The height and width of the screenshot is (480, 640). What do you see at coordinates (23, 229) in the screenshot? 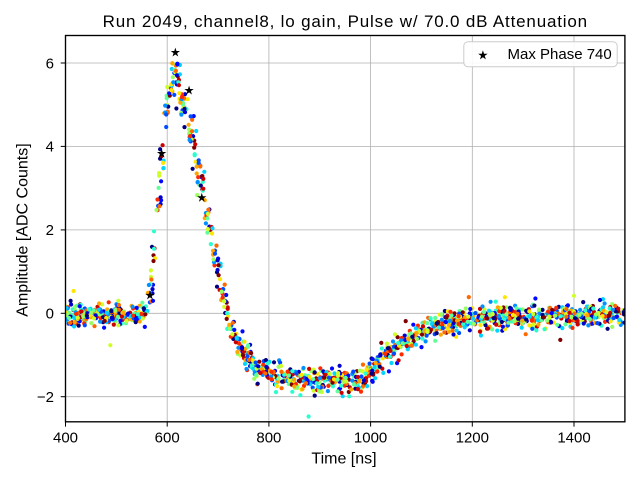
I see `svg-text: Amplitude [ADC Counts]` at bounding box center [23, 229].